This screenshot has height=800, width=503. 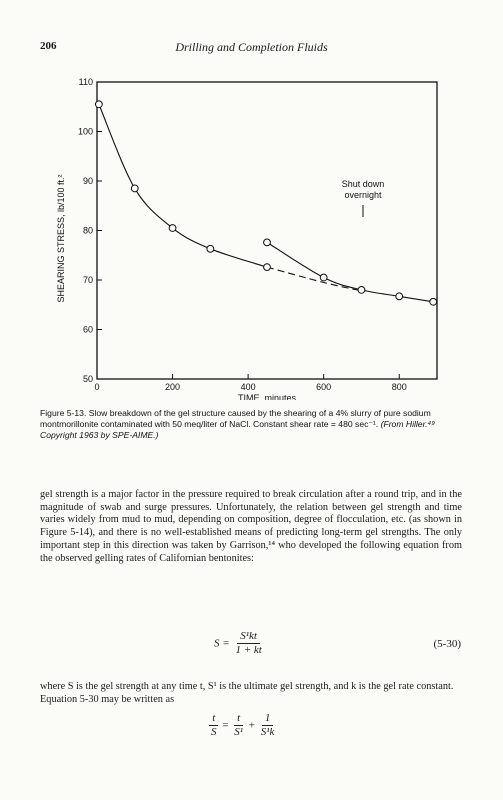 What do you see at coordinates (183, 186) in the screenshot?
I see `series-0-curve` at bounding box center [183, 186].